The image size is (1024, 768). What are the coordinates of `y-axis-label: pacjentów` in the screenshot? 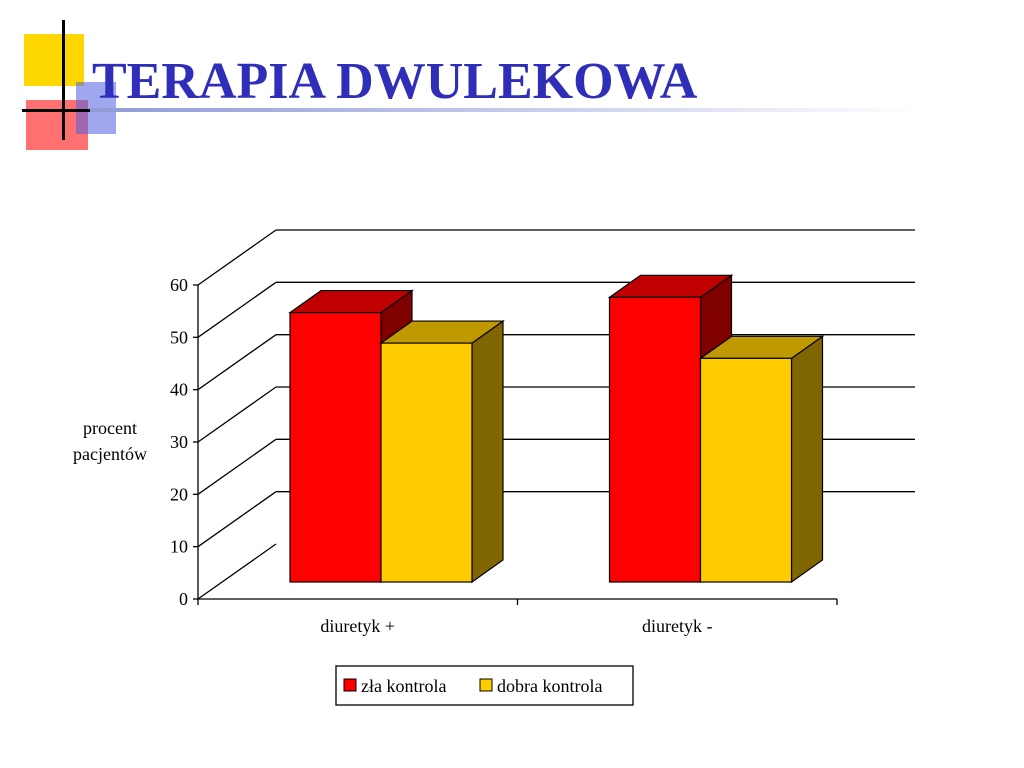 It's located at (110, 454).